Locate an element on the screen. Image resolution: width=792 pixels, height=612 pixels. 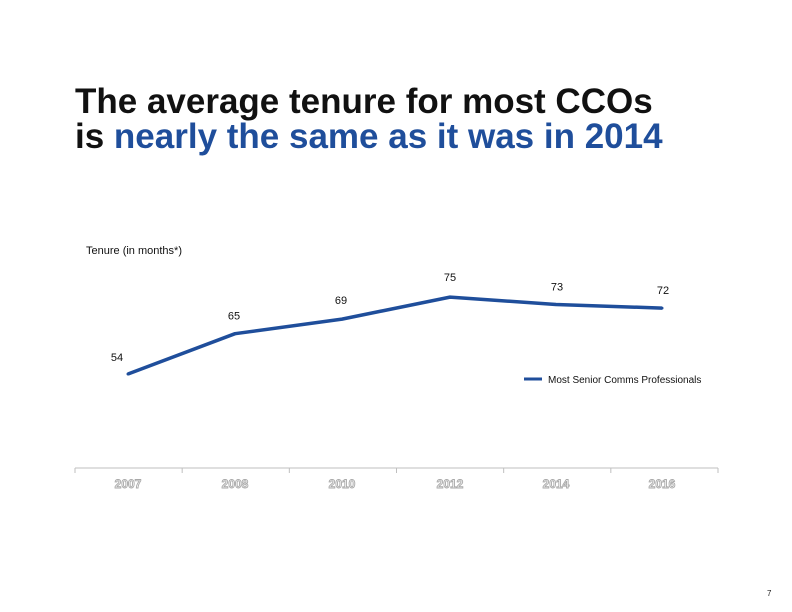
title-part-1: The average tenure for most CCOs is is located at coordinates (364, 119).